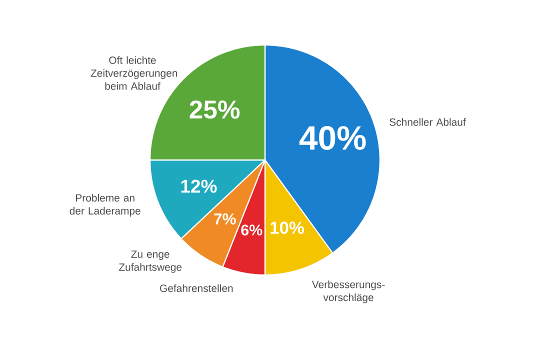 The width and height of the screenshot is (537, 361). Describe the element at coordinates (251, 230) in the screenshot. I see `data-label: 6%` at that location.